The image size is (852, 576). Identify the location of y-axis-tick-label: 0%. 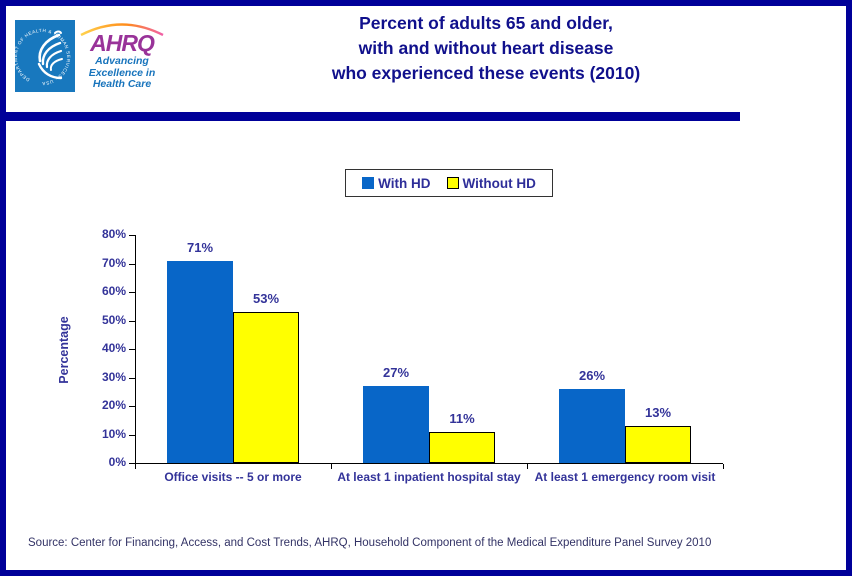
(117, 462).